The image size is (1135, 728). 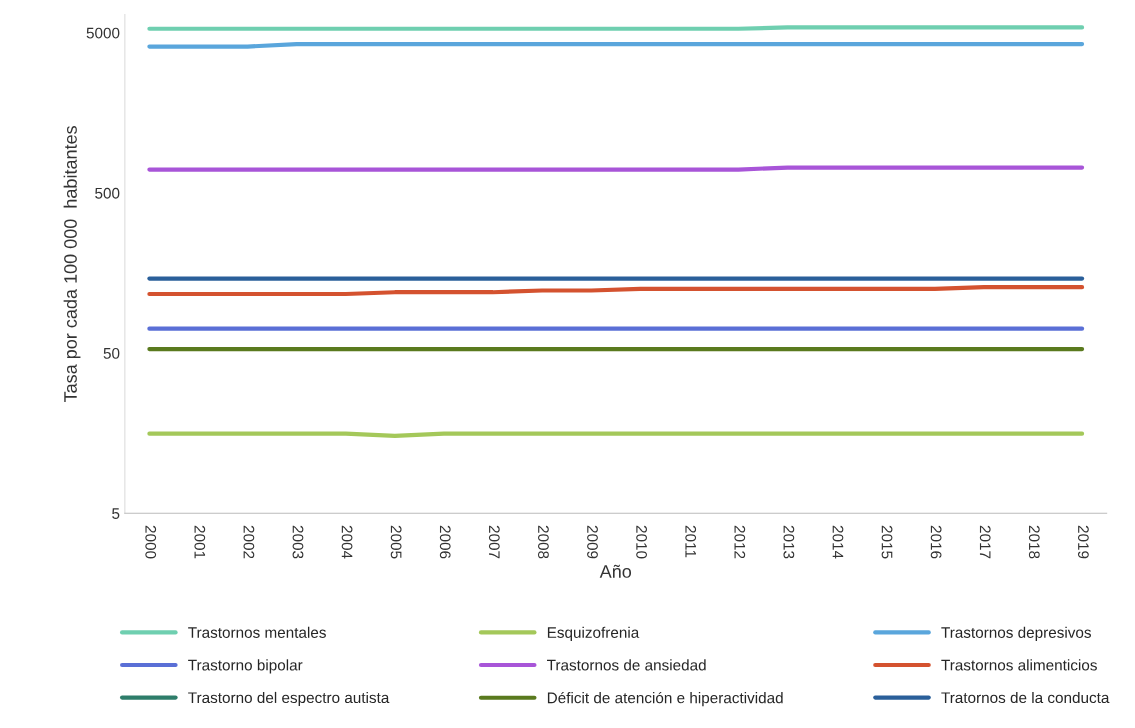 What do you see at coordinates (616, 291) in the screenshot?
I see `line-series` at bounding box center [616, 291].